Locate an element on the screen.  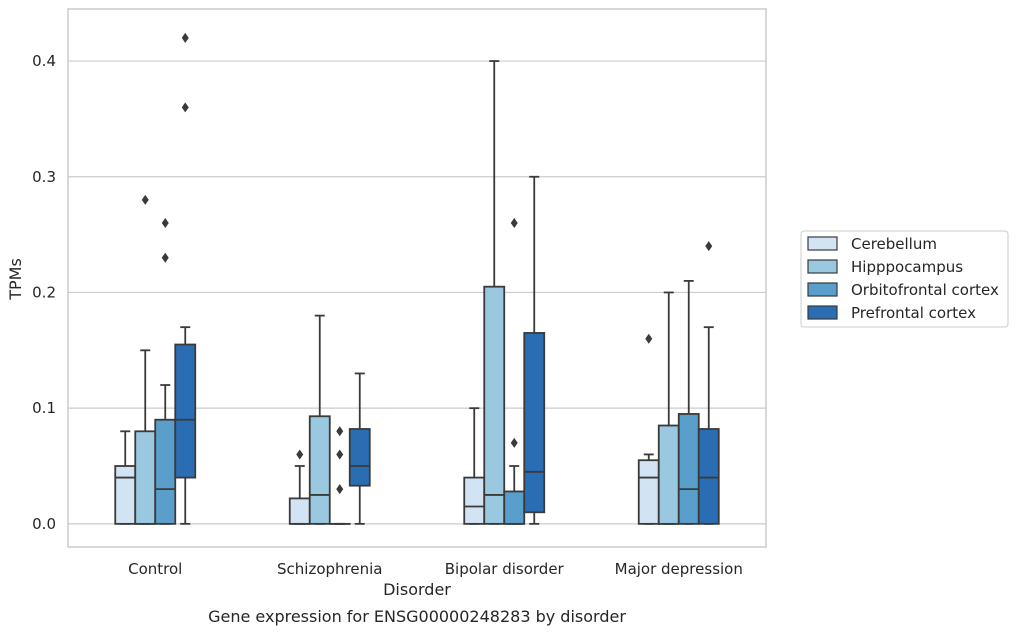
x-tick-label: Bipolar disorder is located at coordinates (505, 569).